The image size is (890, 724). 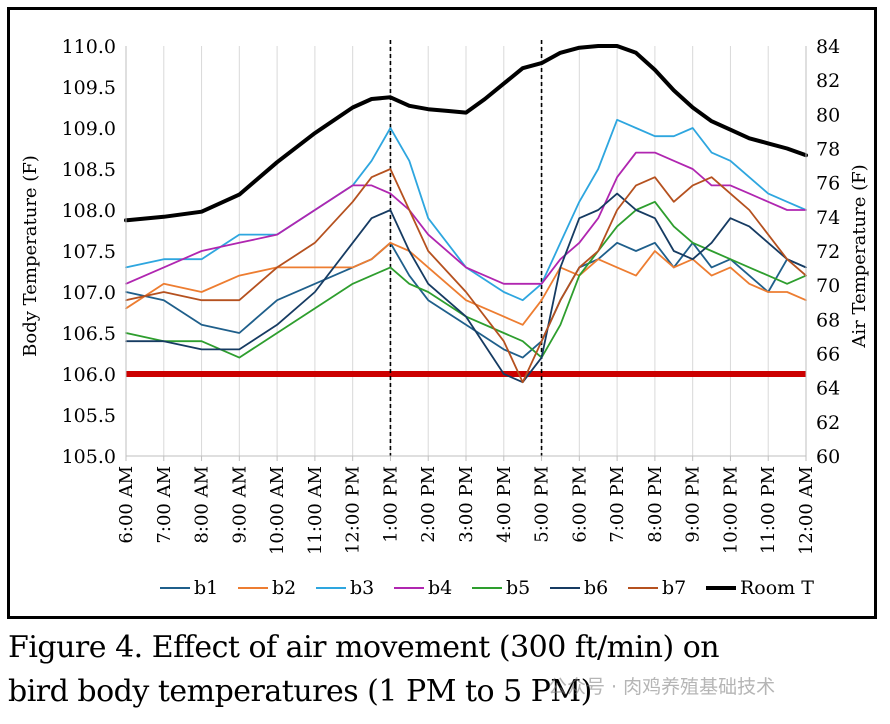 What do you see at coordinates (617, 504) in the screenshot?
I see `x-tick-label: 7:00 PM` at bounding box center [617, 504].